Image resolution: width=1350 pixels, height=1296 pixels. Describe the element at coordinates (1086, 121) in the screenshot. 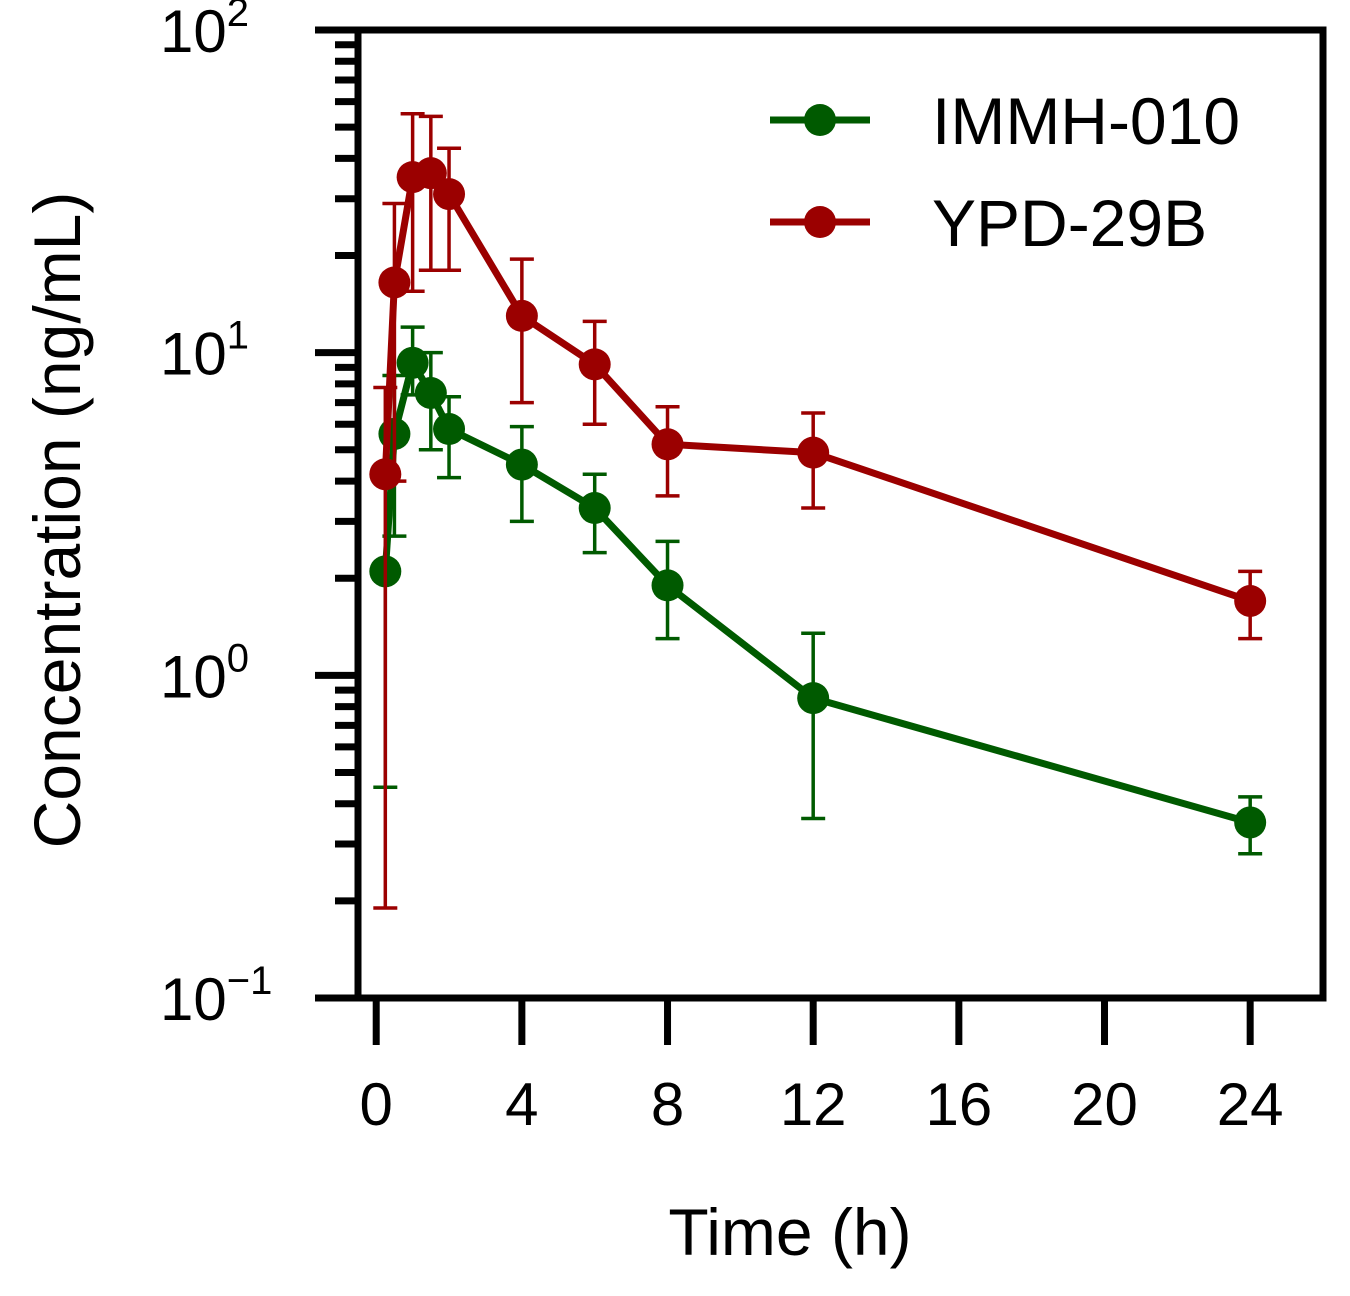

I see `legend-label: IMMH-010` at that location.